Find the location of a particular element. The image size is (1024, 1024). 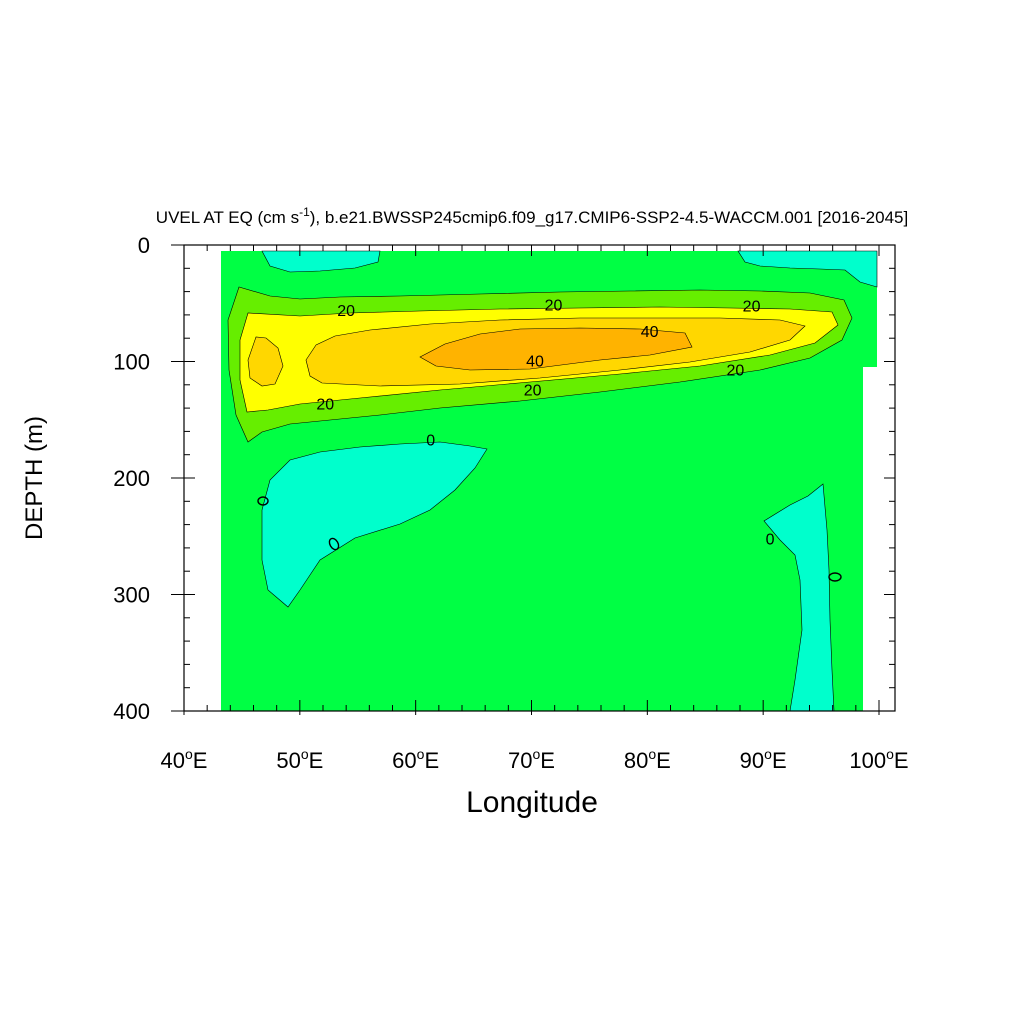

x-tick-label: 90oE is located at coordinates (763, 759).